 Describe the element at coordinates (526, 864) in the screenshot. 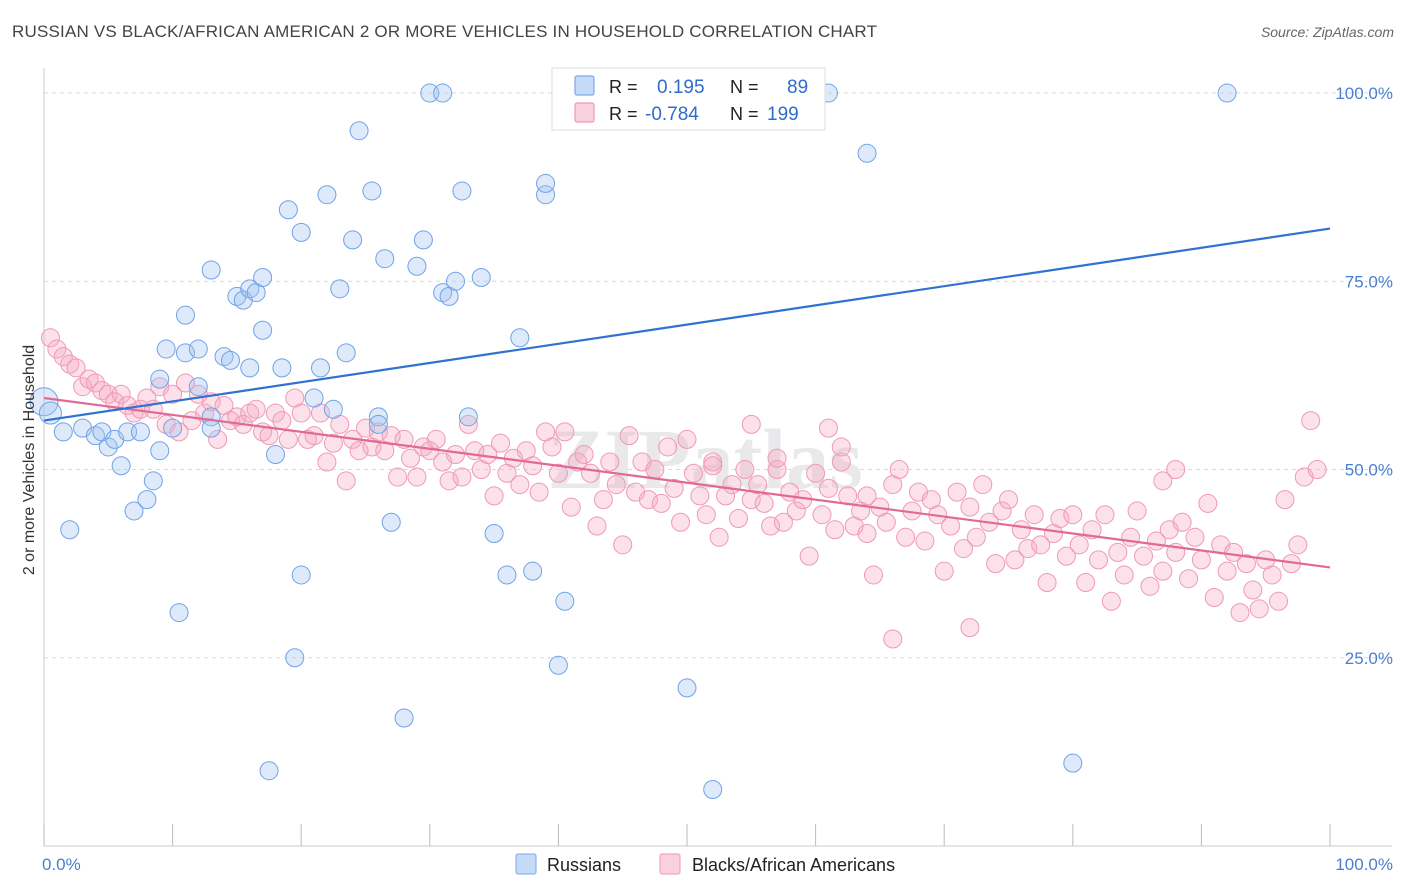

I see `bottom-legend-swatch-russians` at that location.